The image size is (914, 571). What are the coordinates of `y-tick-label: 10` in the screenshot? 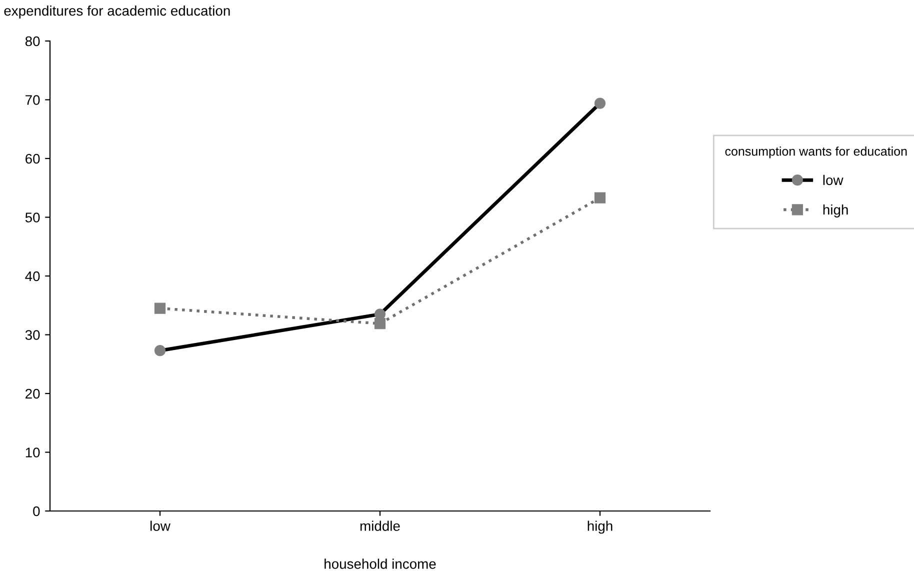 It's located at (33, 453).